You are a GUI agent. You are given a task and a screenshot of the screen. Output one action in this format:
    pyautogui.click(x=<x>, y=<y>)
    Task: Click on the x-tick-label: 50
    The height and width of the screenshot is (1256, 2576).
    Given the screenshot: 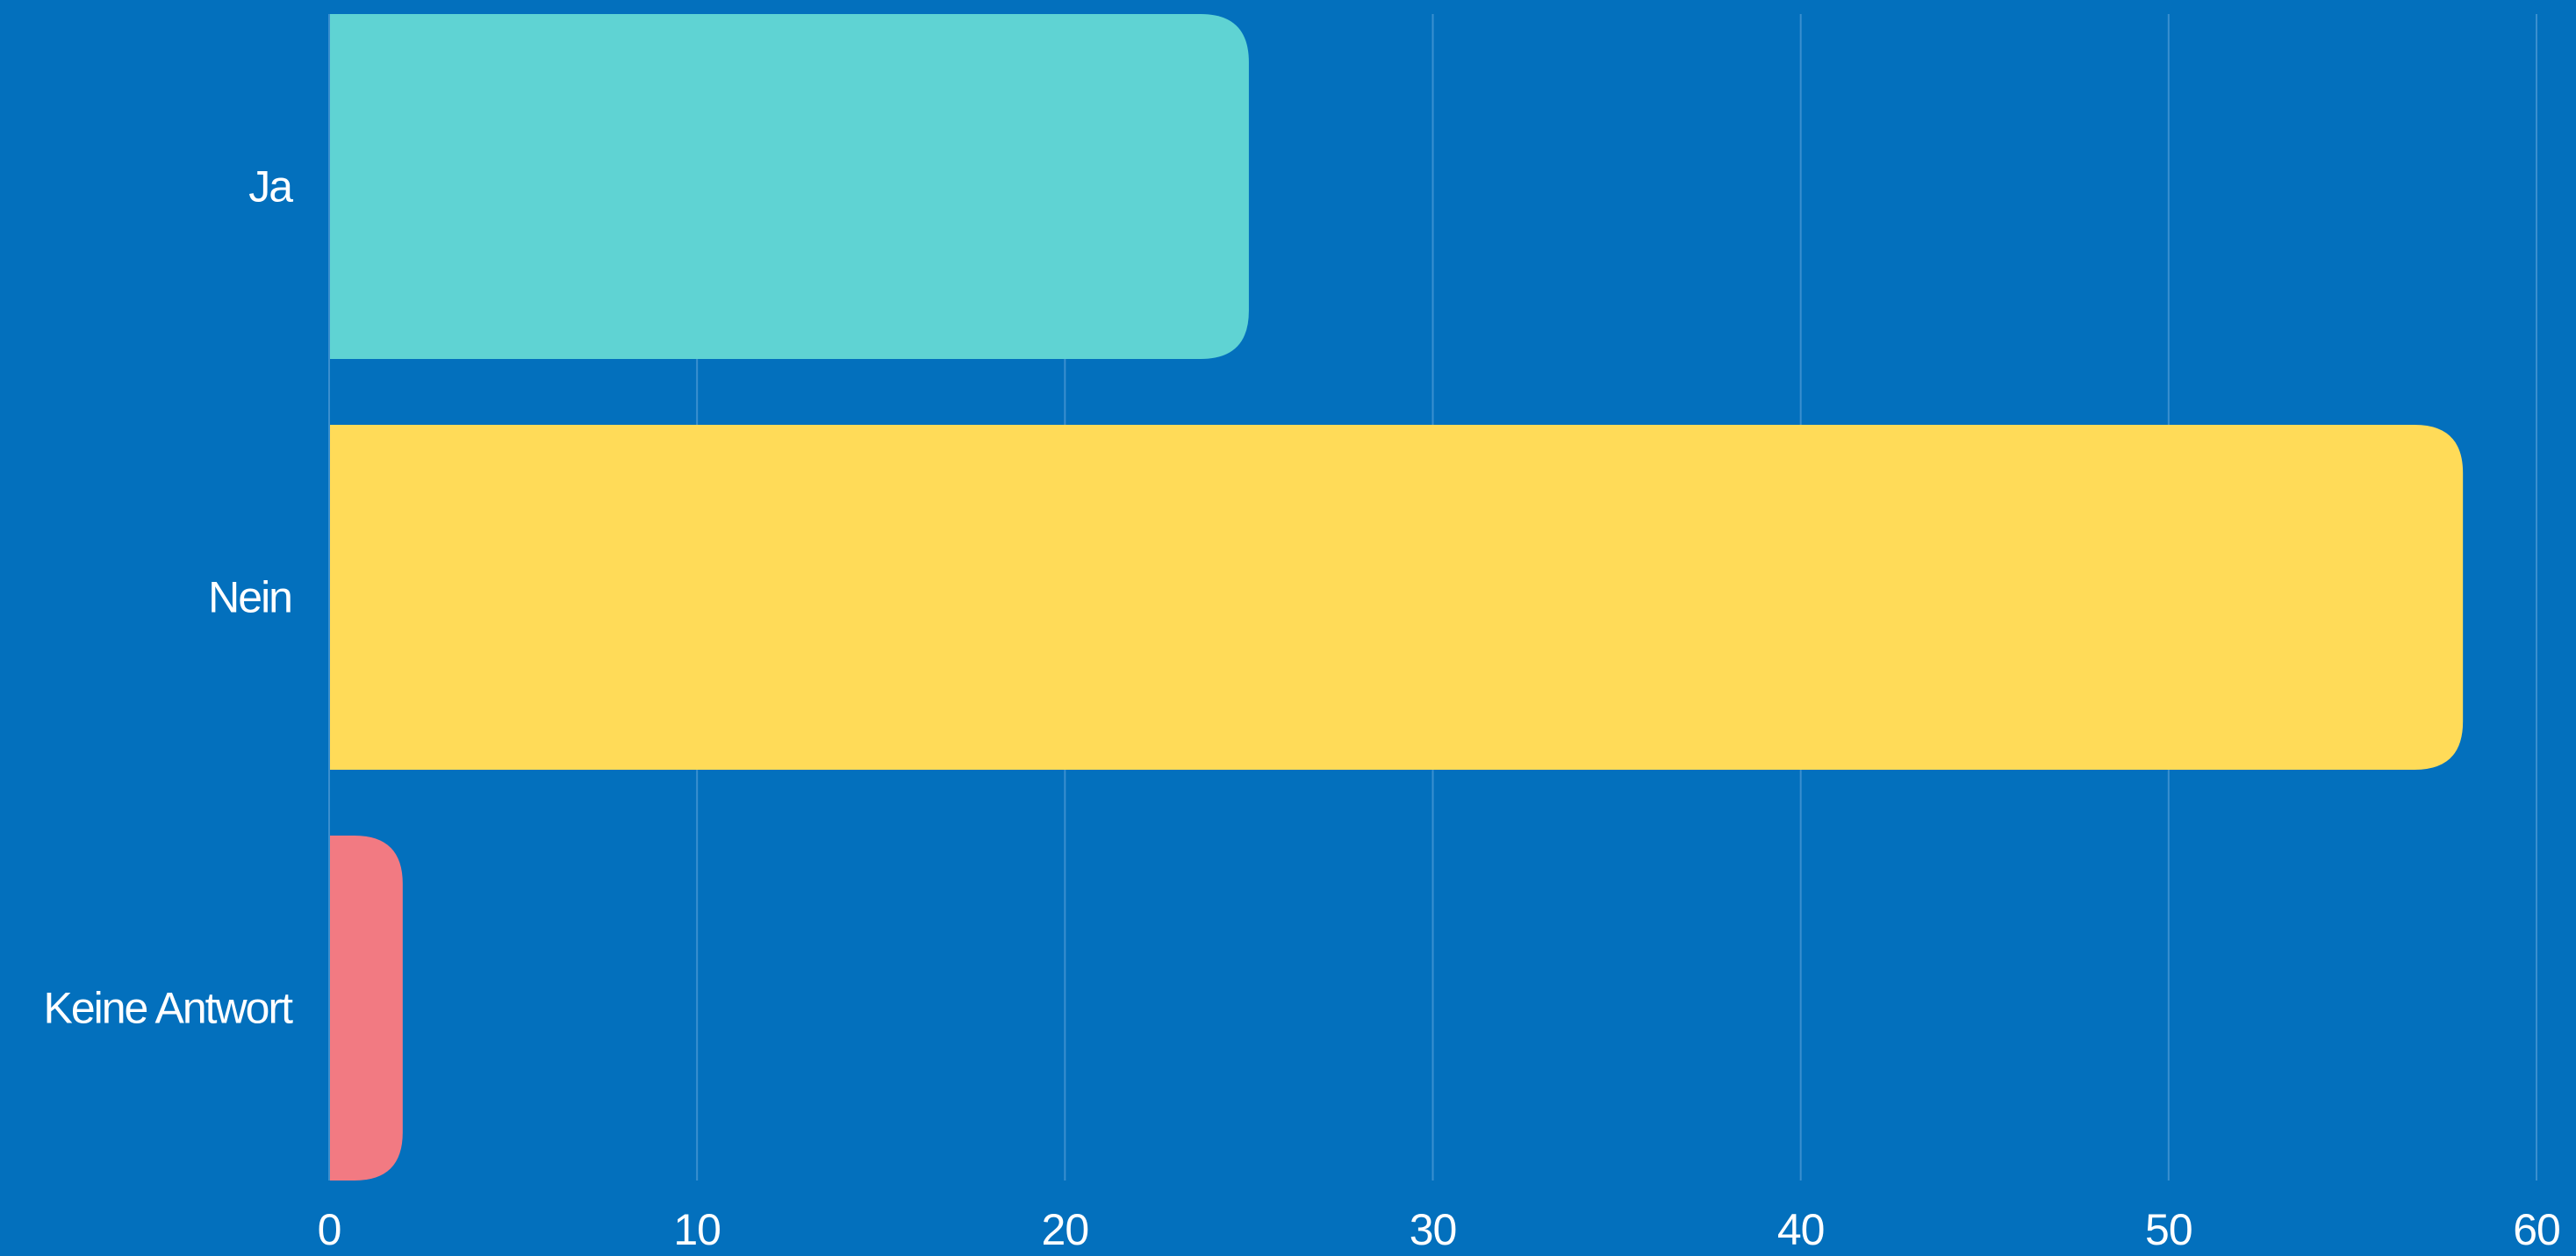 What is the action you would take?
    pyautogui.click(x=2168, y=1229)
    